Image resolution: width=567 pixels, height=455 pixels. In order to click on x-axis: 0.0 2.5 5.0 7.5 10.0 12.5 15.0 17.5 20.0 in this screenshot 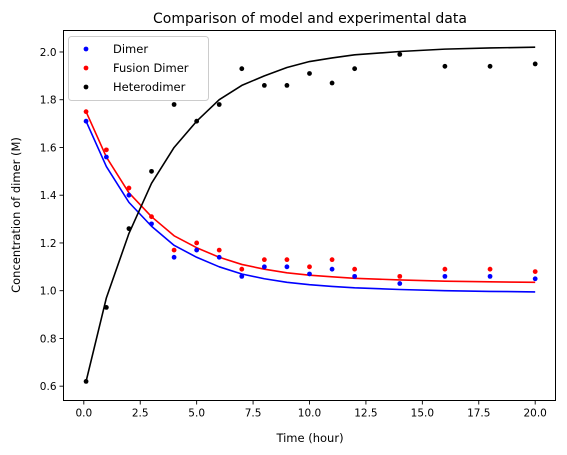, I will do `click(311, 410)`.